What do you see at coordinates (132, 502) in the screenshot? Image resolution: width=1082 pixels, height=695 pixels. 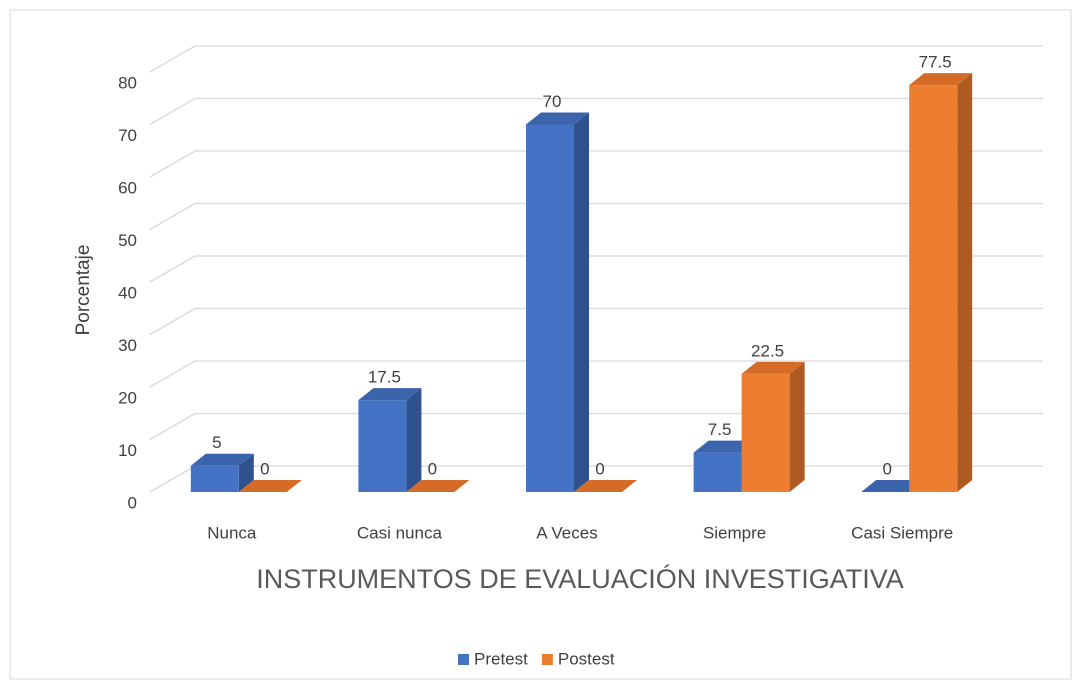 I see `y-tick-label: 0` at bounding box center [132, 502].